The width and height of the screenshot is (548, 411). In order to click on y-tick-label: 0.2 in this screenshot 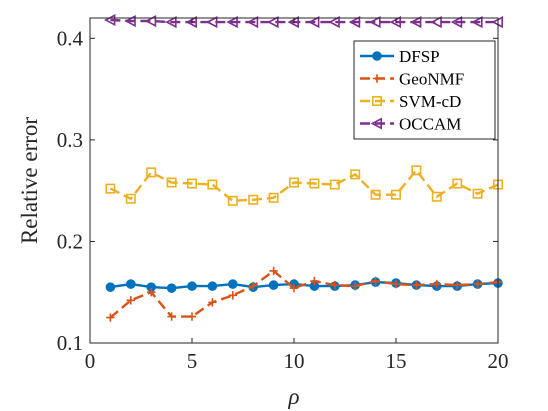, I will do `click(70, 241)`.